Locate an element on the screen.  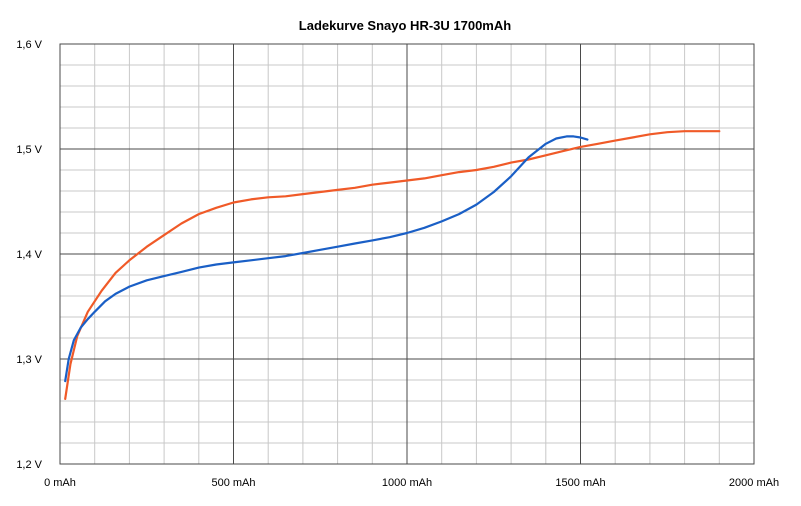
y-axis-tick-labels: 1,2 V 1,3 V 1,4 V 1,5 V 1,6 V is located at coordinates (29, 255).